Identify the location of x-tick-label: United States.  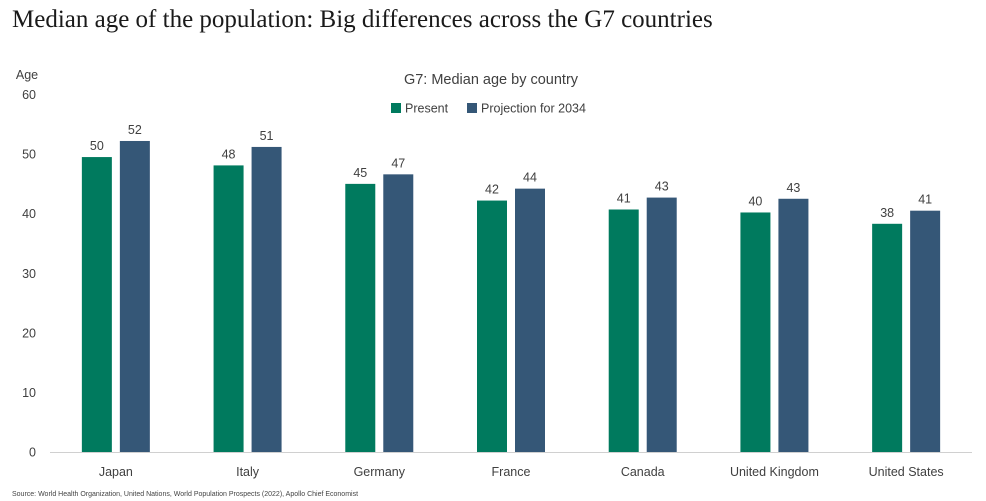
(906, 472).